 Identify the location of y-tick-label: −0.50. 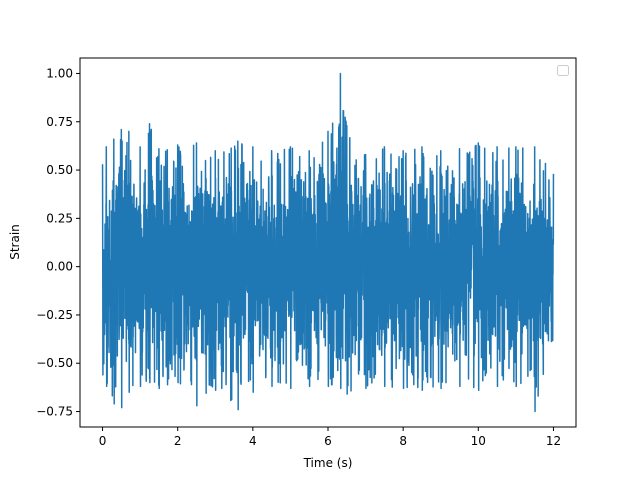
(54, 363).